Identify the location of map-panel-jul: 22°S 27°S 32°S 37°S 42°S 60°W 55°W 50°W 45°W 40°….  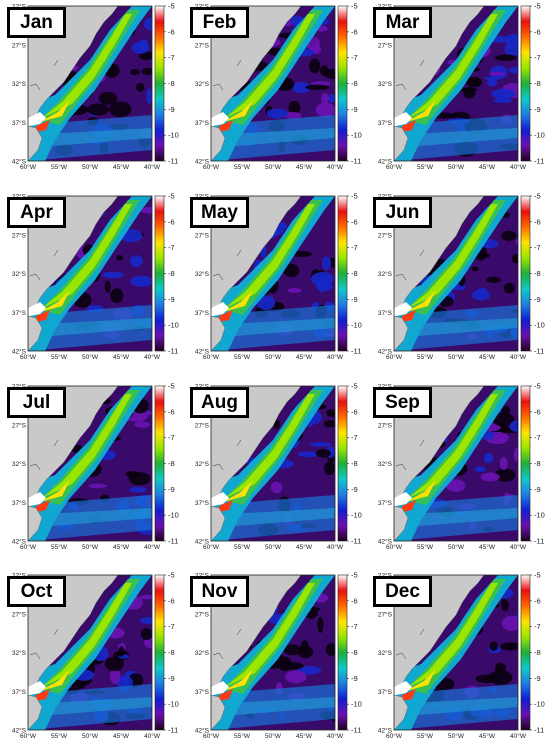
(91, 473).